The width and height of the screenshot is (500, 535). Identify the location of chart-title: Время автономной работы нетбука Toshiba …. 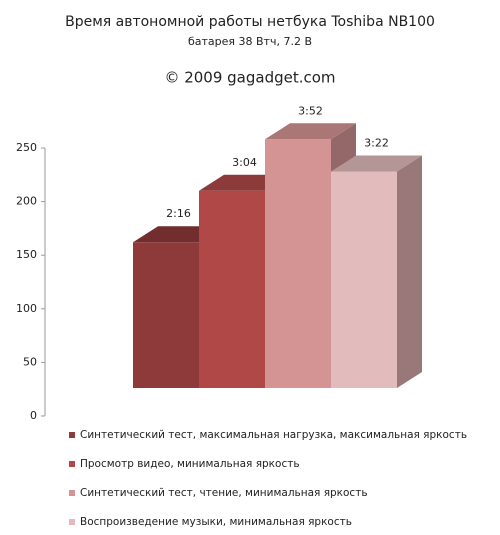
(250, 22).